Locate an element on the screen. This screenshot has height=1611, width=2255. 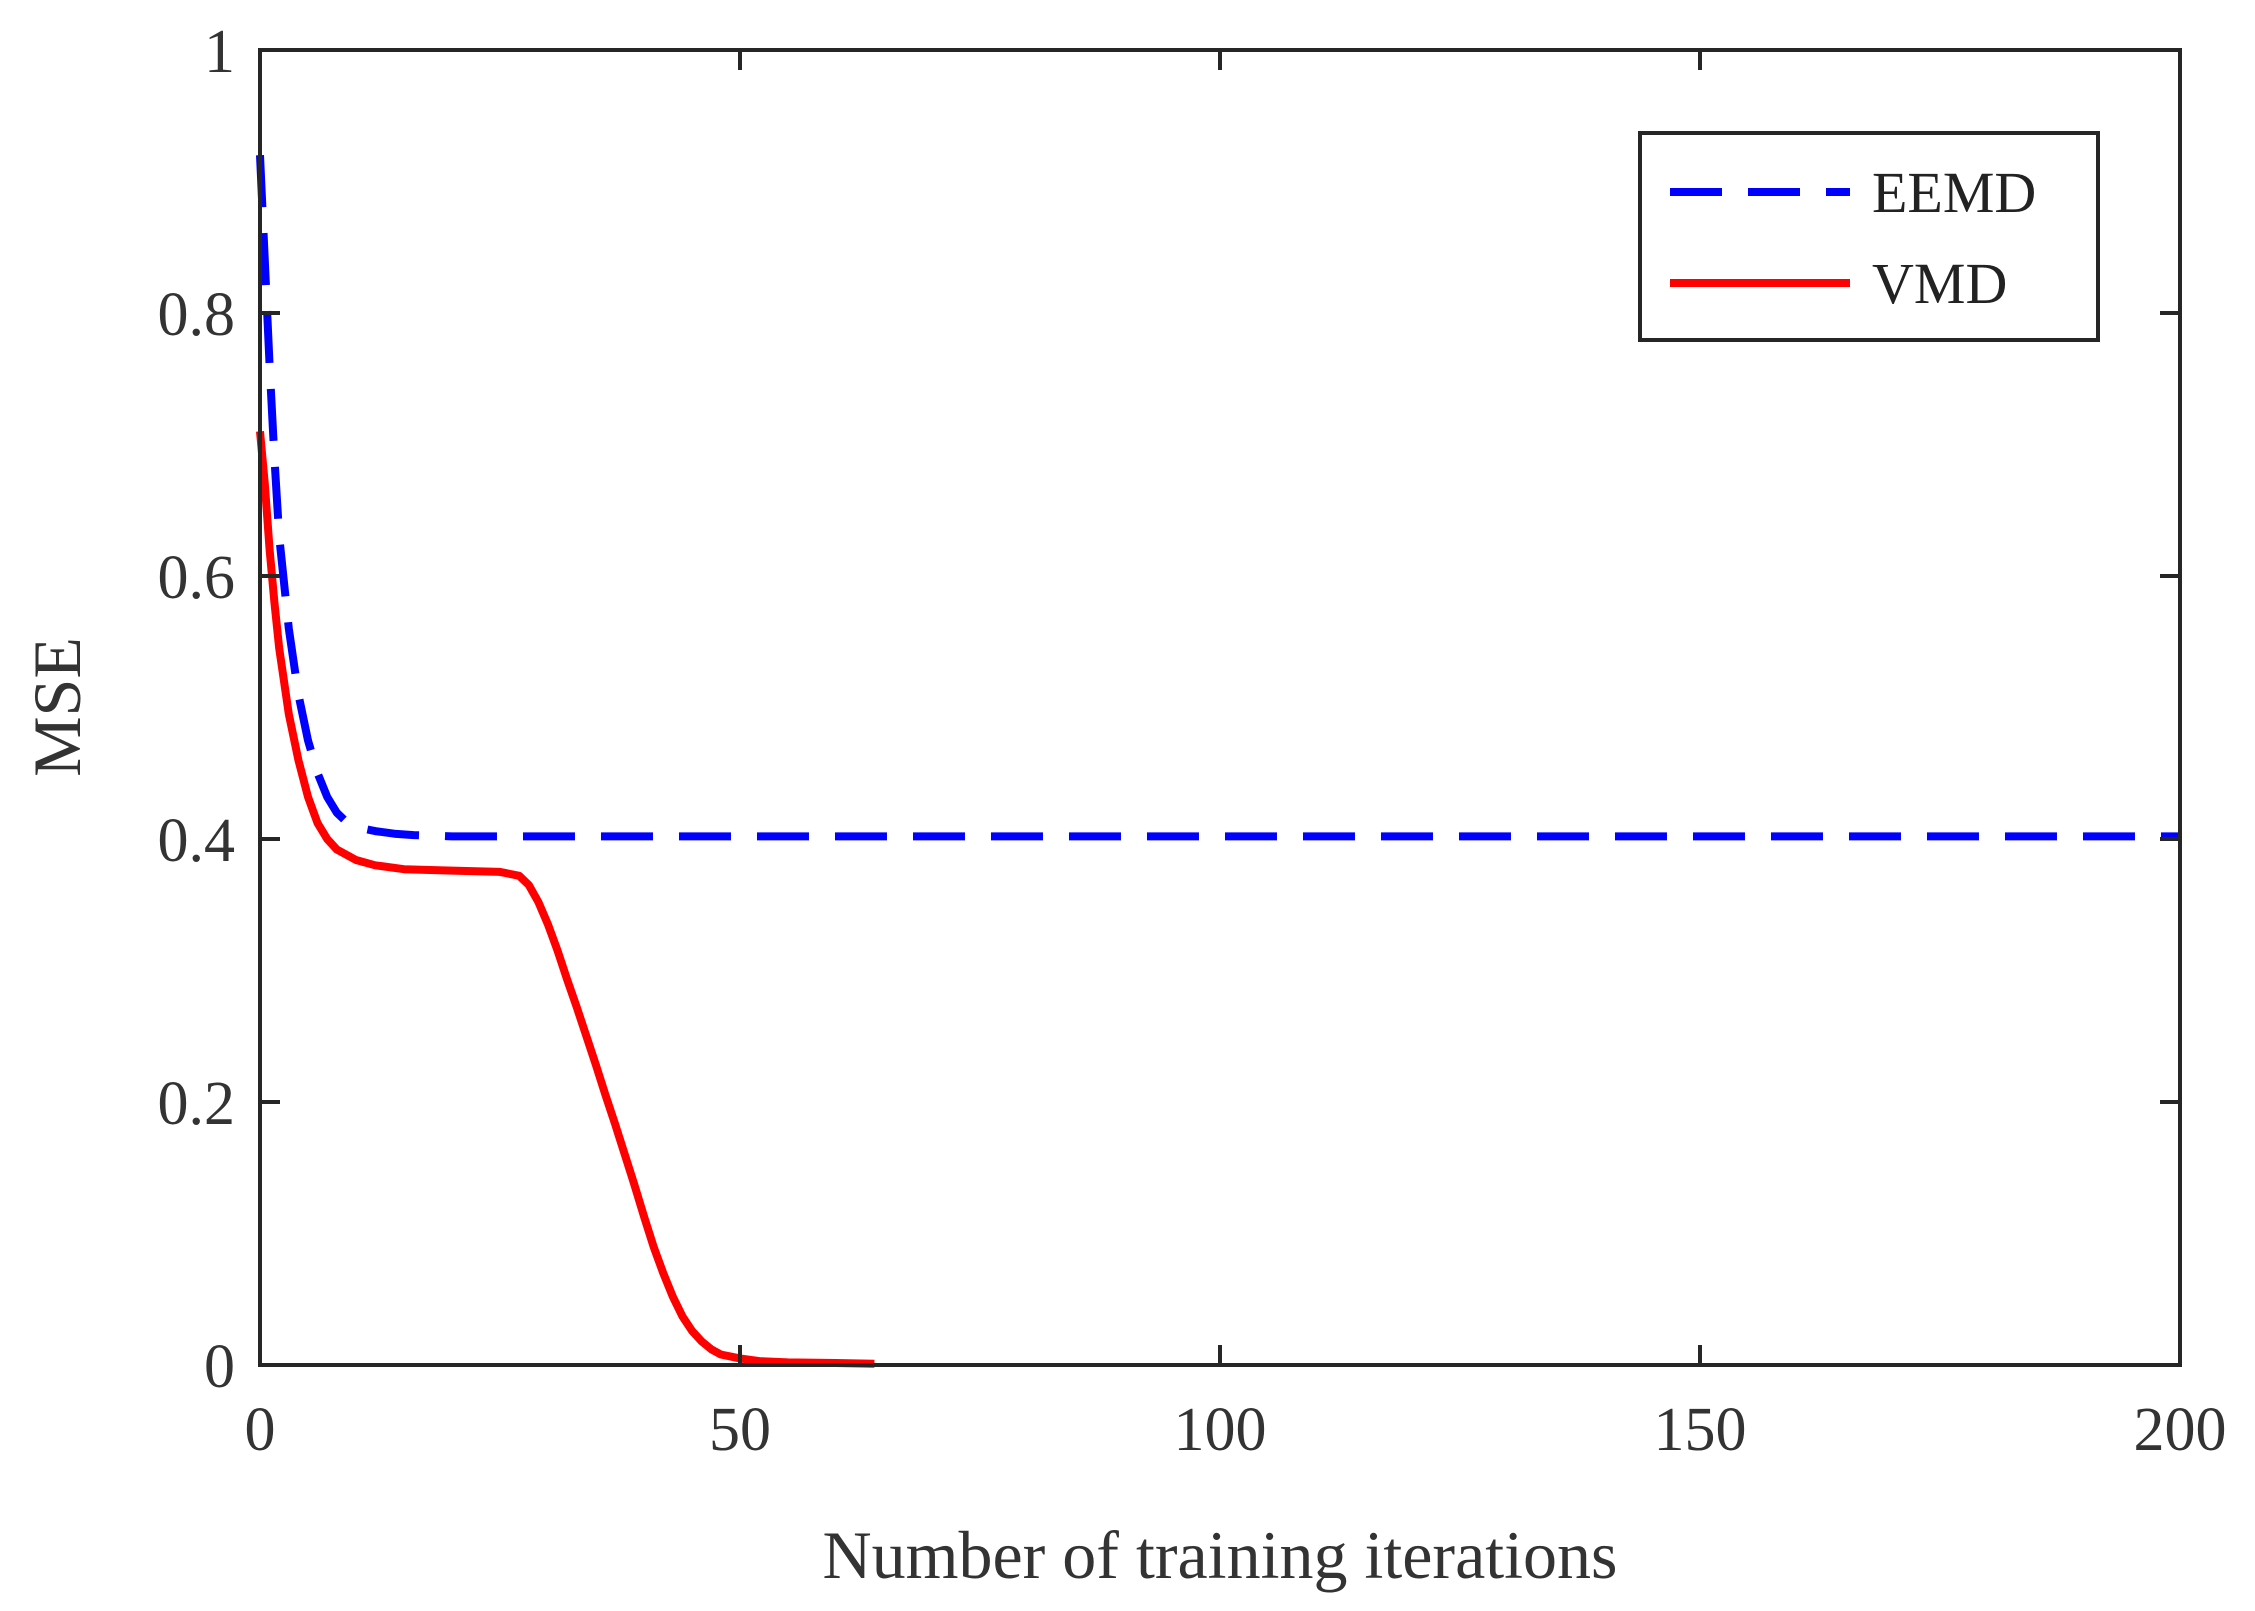
legend: EEMD VMD is located at coordinates (1869, 236).